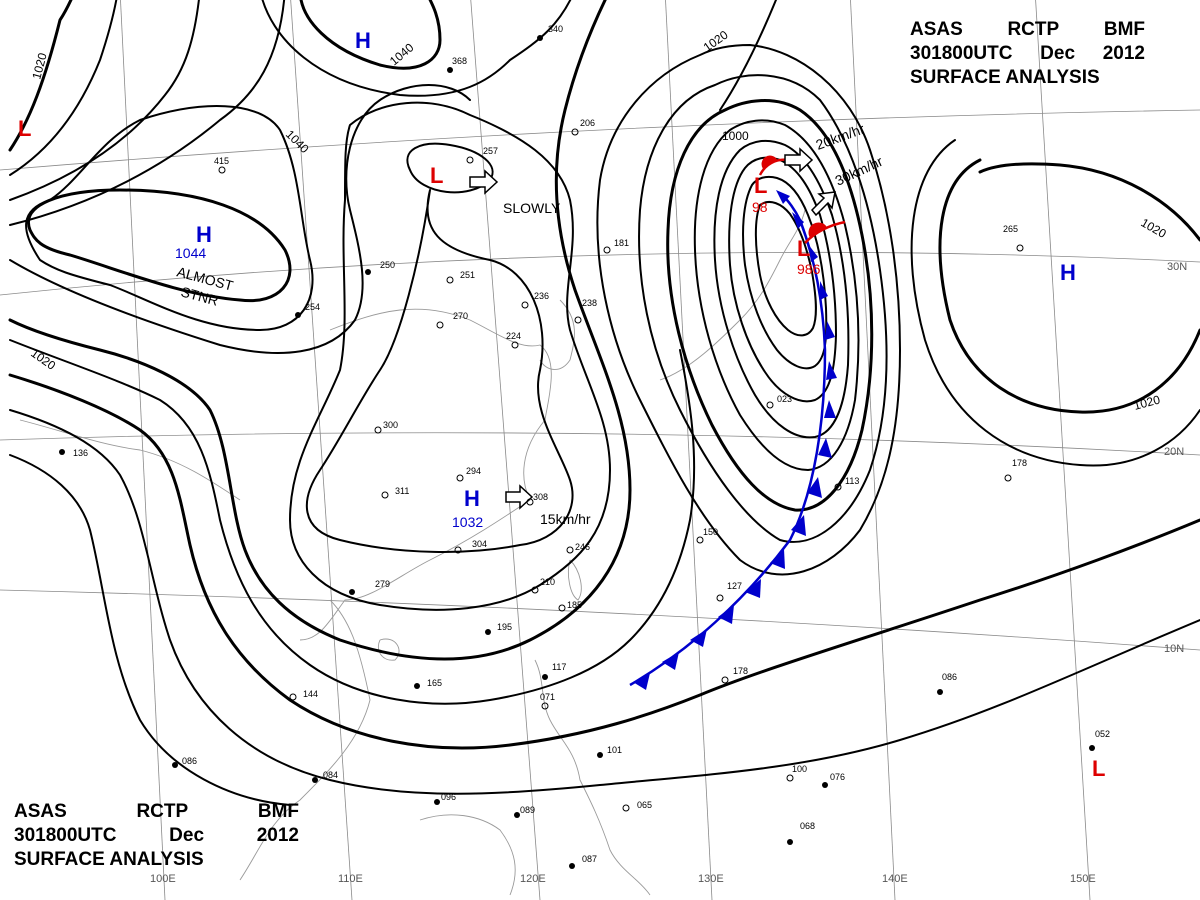  I want to click on parallel-40n, so click(600, 140).